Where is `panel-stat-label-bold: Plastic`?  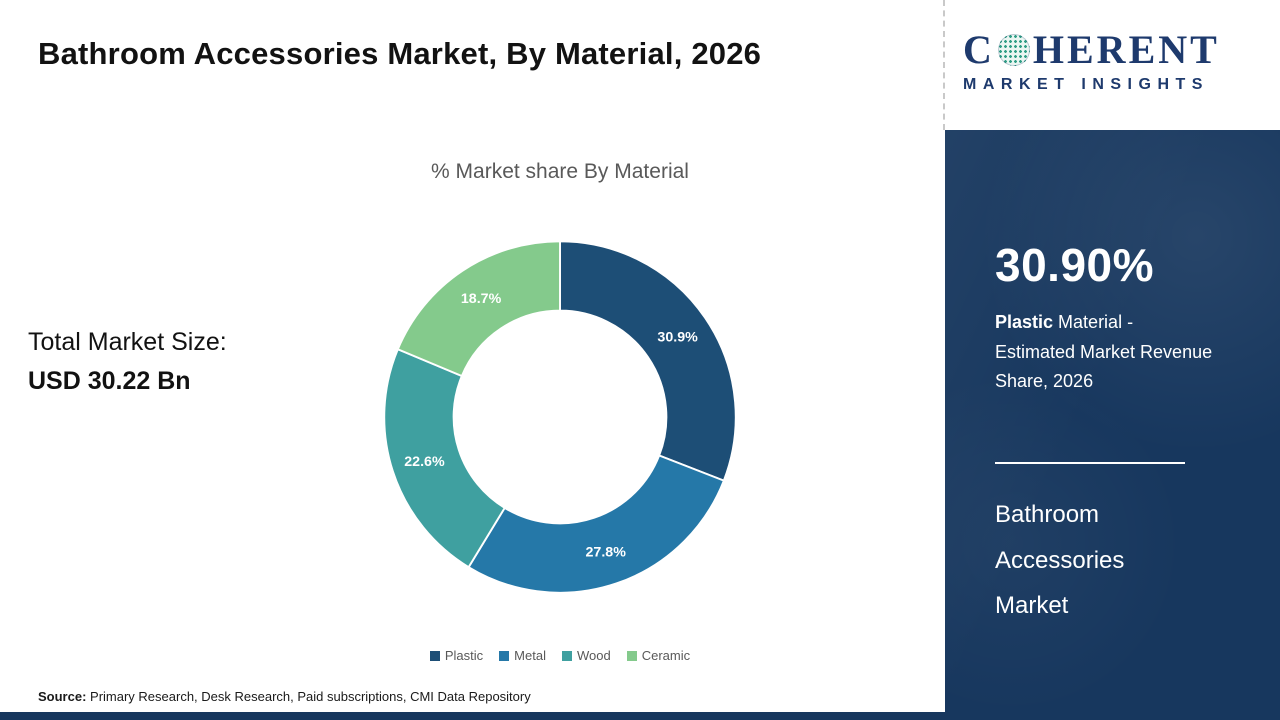 panel-stat-label-bold: Plastic is located at coordinates (1024, 322).